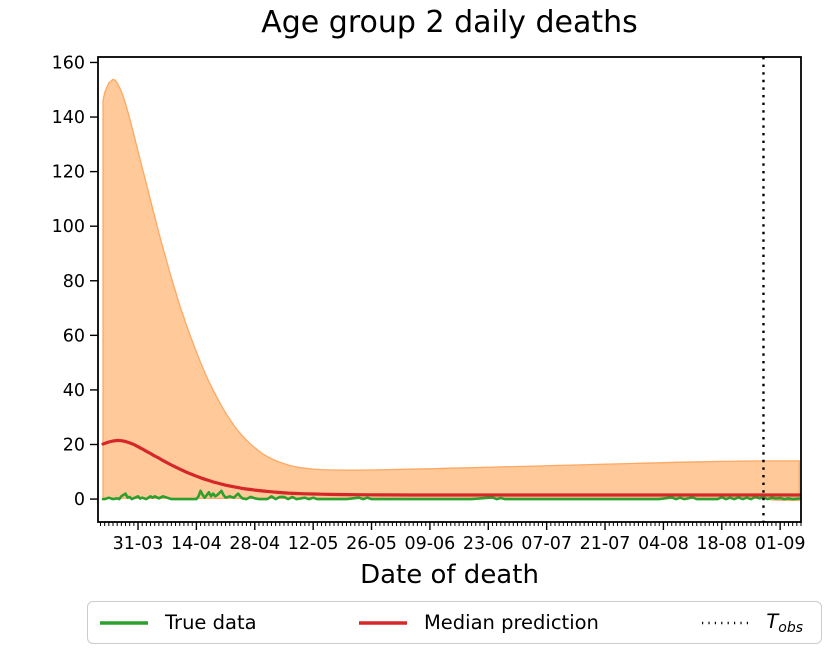 The width and height of the screenshot is (830, 649). What do you see at coordinates (79, 500) in the screenshot?
I see `y-tick-label: 0` at bounding box center [79, 500].